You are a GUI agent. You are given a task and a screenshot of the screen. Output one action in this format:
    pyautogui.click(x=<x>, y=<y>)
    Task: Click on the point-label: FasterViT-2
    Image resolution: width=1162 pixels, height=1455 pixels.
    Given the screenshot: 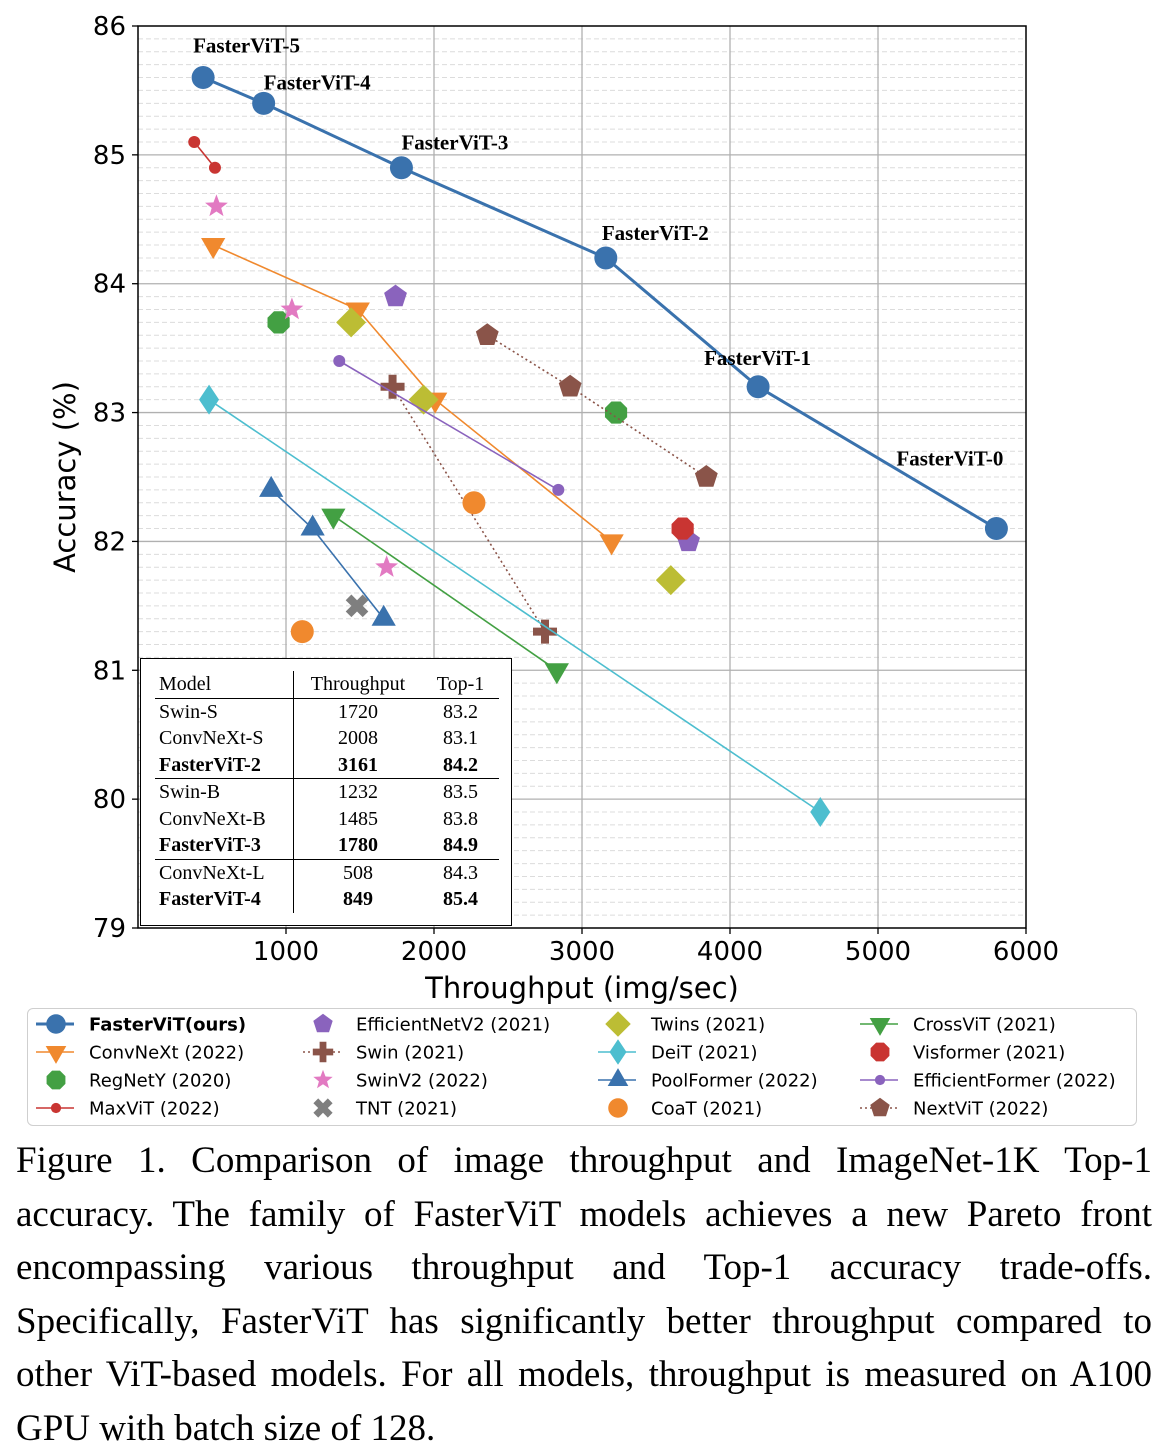 What is the action you would take?
    pyautogui.click(x=655, y=233)
    